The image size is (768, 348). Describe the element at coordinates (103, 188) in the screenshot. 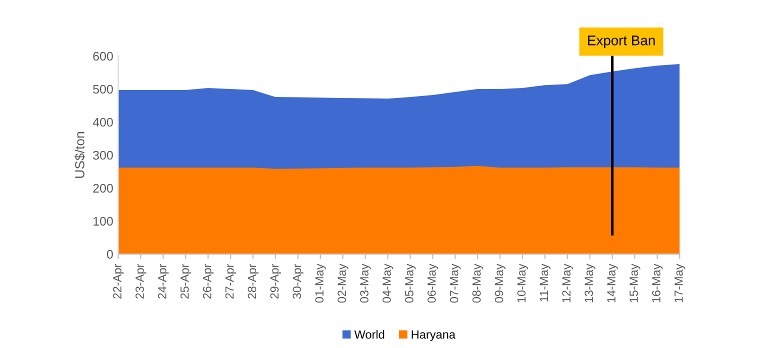

I see `y-tick-label: 200` at that location.